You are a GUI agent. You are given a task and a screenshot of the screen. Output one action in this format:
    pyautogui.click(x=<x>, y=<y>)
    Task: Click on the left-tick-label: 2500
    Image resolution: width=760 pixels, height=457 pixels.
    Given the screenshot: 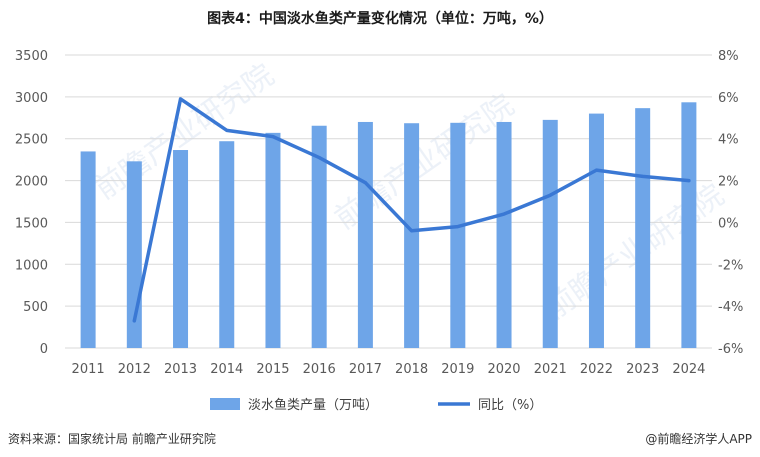 What is the action you would take?
    pyautogui.click(x=31, y=140)
    